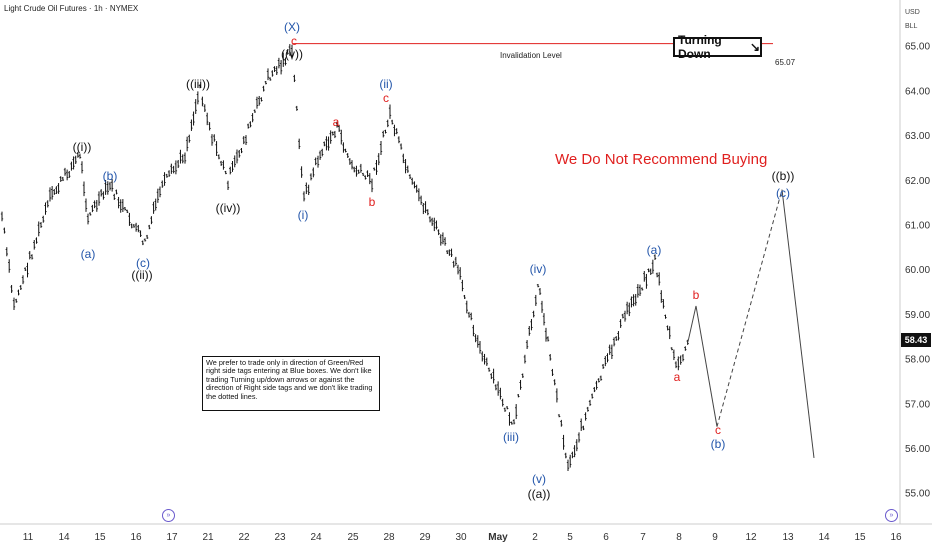 The image size is (932, 550). I want to click on y-tick-label: 64.00, so click(917, 91).